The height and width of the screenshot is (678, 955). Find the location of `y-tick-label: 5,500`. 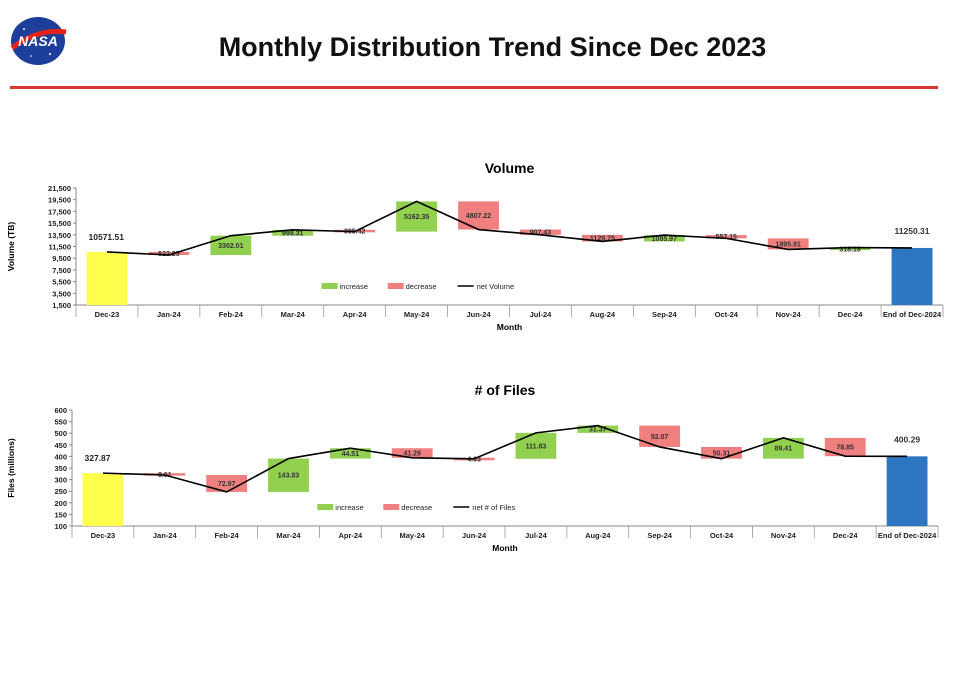

y-tick-label: 5,500 is located at coordinates (61, 282).